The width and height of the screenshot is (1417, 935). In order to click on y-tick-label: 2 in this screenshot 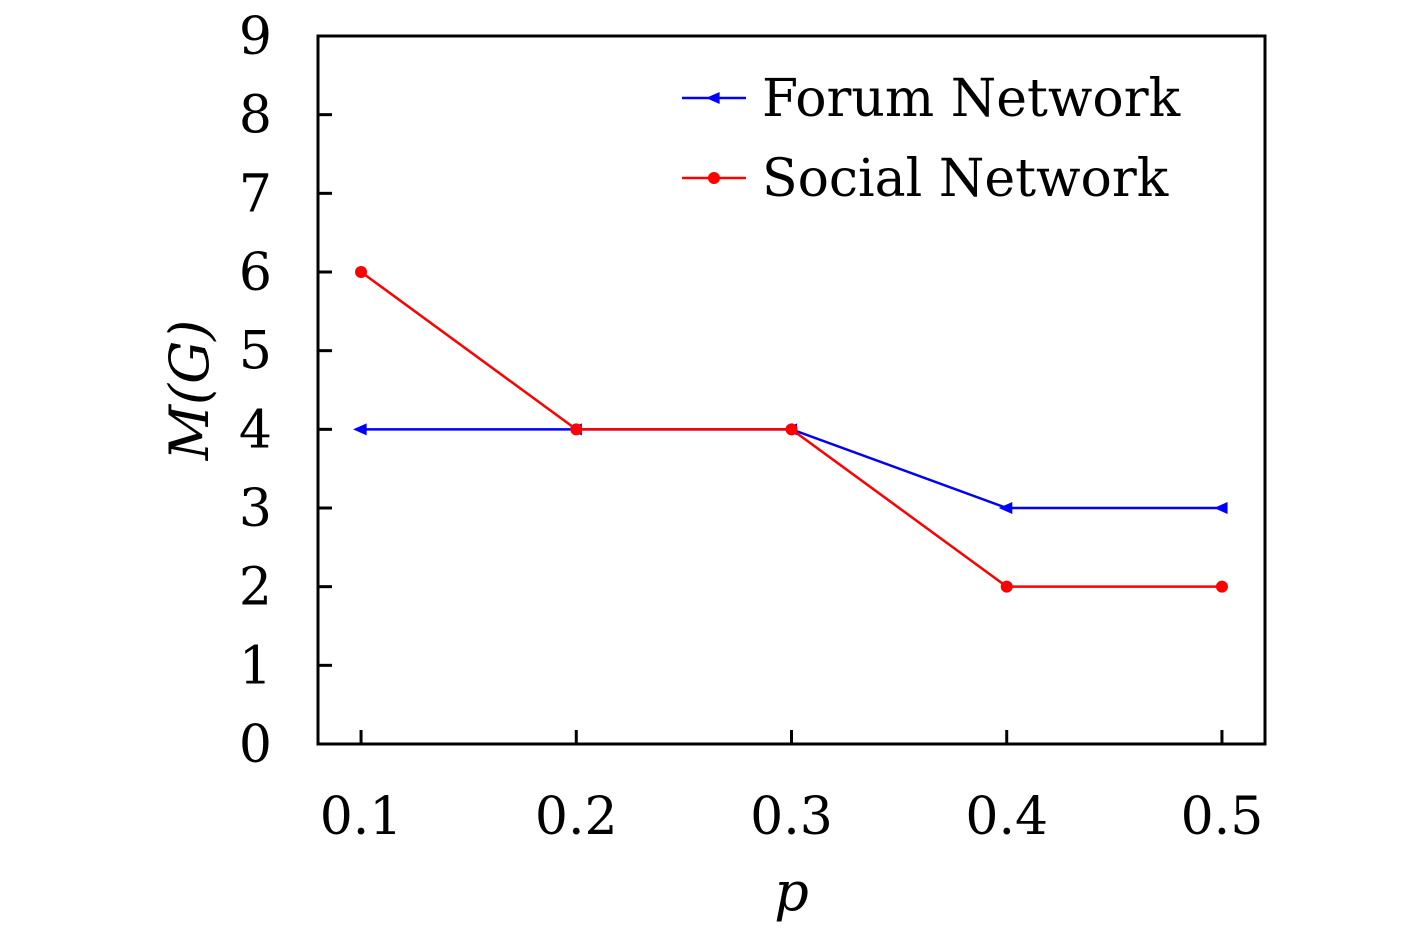, I will do `click(255, 588)`.